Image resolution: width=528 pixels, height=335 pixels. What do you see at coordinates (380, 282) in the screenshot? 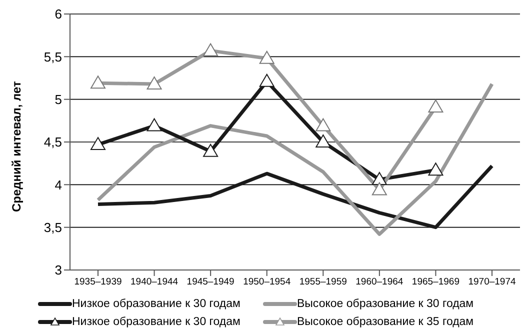
I see `x-tick-label: 1960–1964` at bounding box center [380, 282].